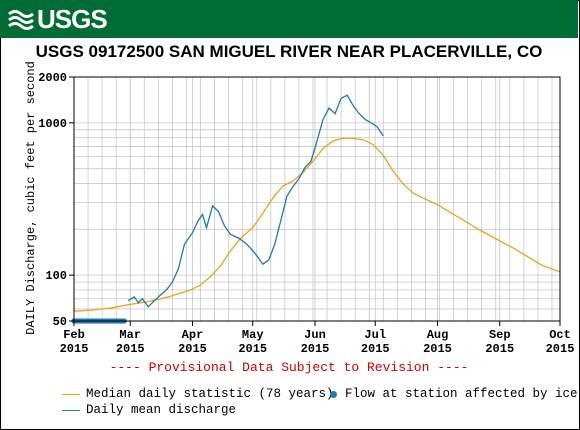 The width and height of the screenshot is (580, 430). What do you see at coordinates (560, 335) in the screenshot?
I see `x-tick-month: Oct` at bounding box center [560, 335].